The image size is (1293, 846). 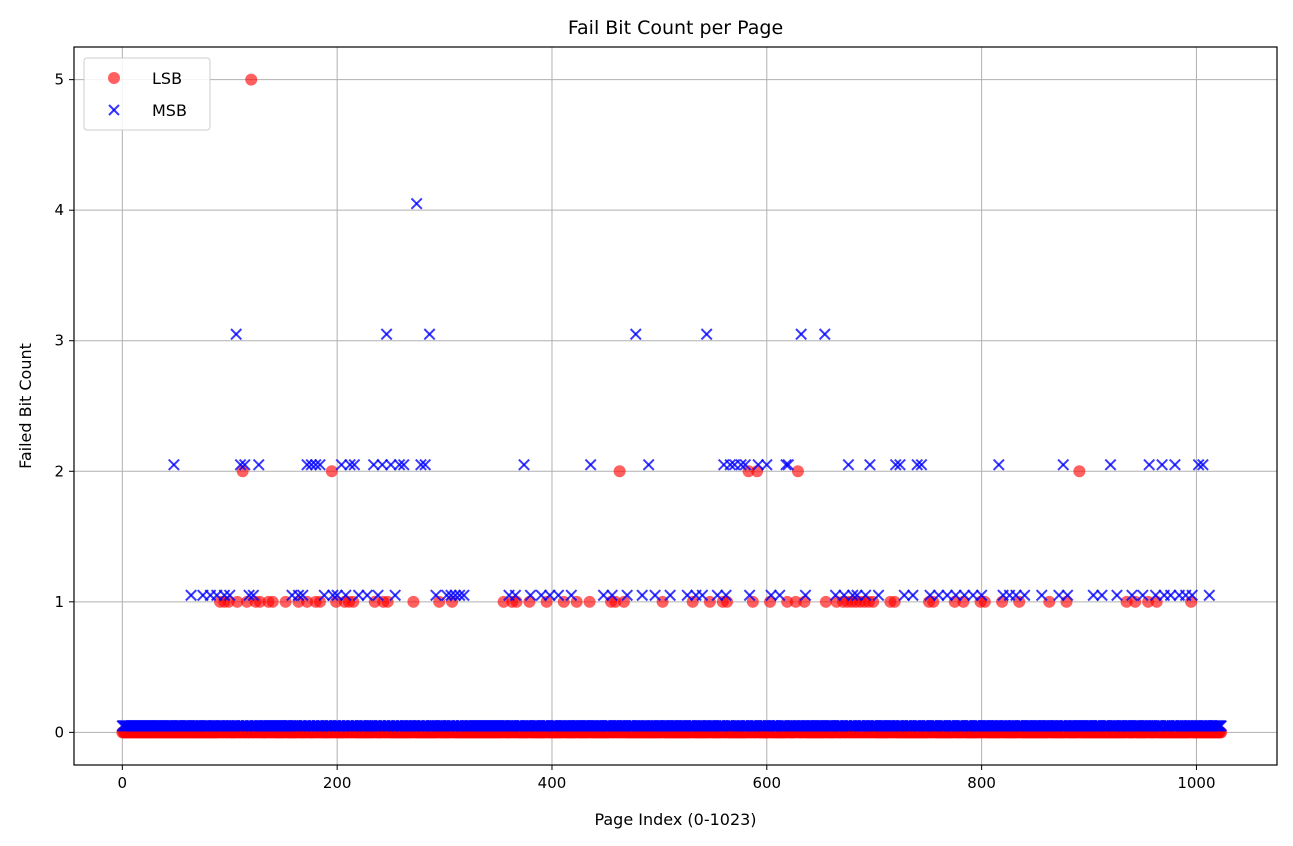 What do you see at coordinates (59, 80) in the screenshot?
I see `y-tick-label: 5` at bounding box center [59, 80].